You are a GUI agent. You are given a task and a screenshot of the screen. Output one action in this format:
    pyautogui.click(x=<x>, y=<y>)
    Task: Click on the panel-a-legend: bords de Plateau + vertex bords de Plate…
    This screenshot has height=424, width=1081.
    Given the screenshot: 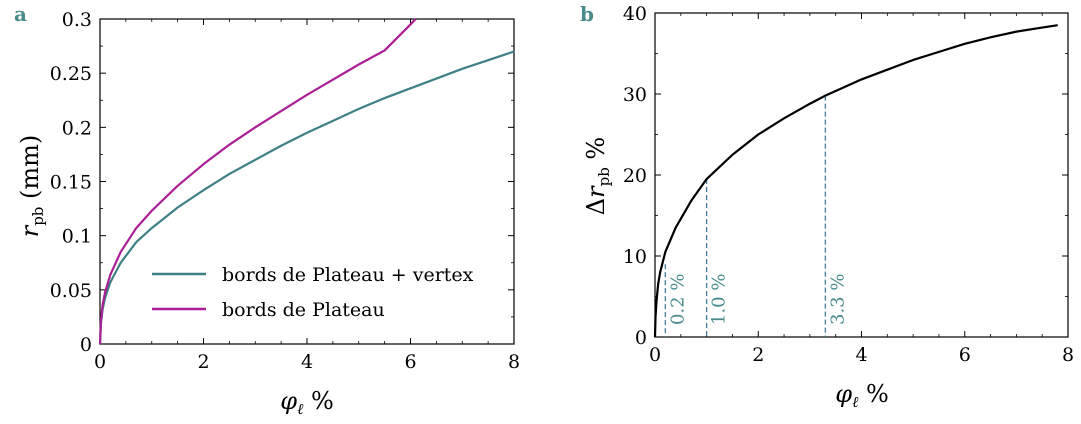 What is the action you would take?
    pyautogui.click(x=313, y=292)
    